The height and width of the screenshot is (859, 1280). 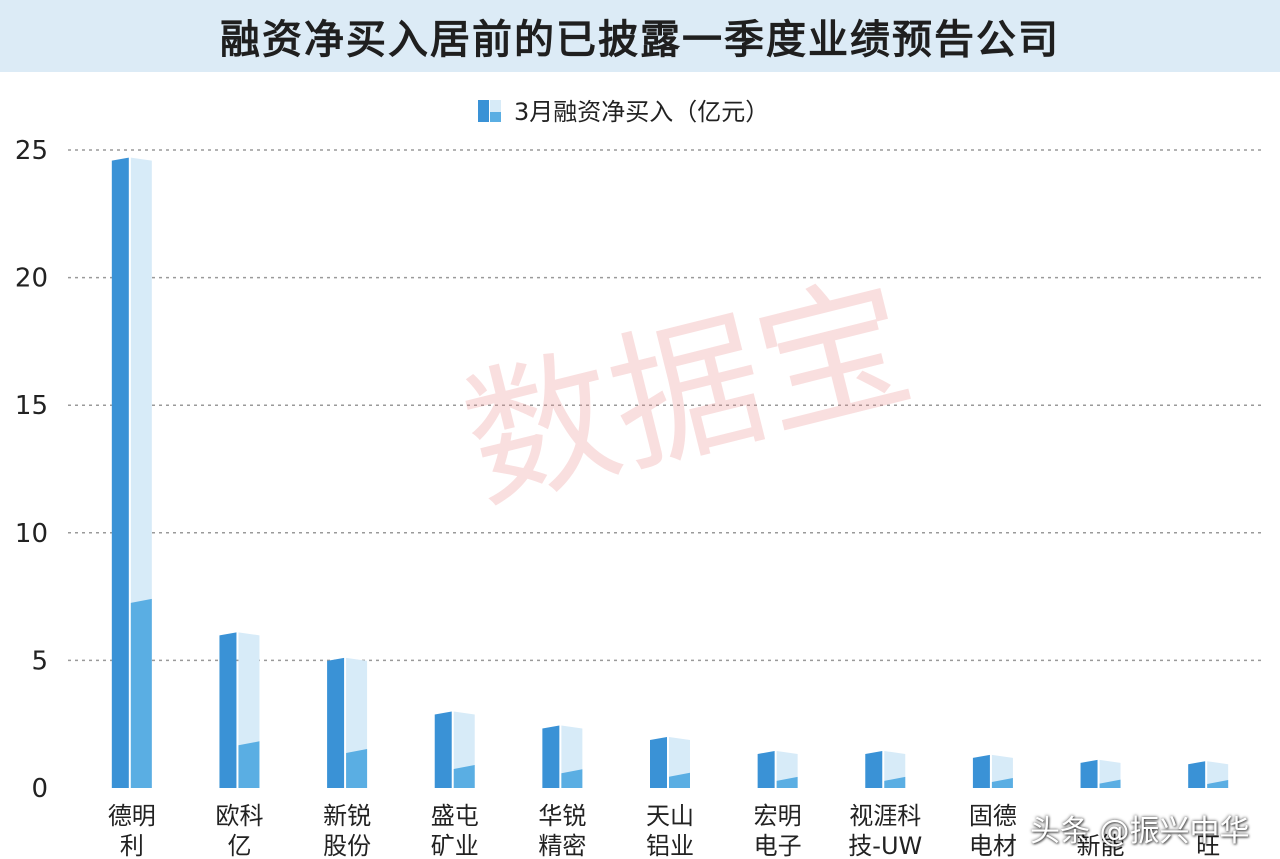 What do you see at coordinates (495, 111) in the screenshot?
I see `legend-swatch-light` at bounding box center [495, 111].